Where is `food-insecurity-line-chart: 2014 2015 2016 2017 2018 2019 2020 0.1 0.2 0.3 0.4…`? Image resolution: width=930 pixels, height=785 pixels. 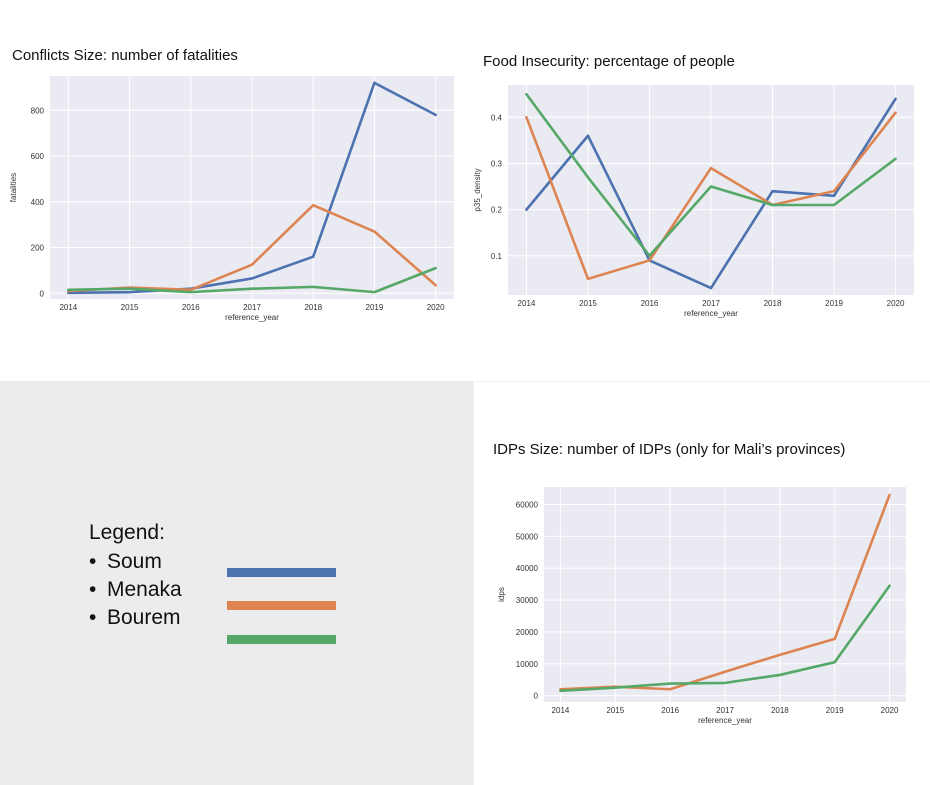
food-insecurity-line-chart: 2014 2015 2016 2017 2018 2019 2020 0.1 0.2 0.3 0.4… is located at coordinates (693, 201).